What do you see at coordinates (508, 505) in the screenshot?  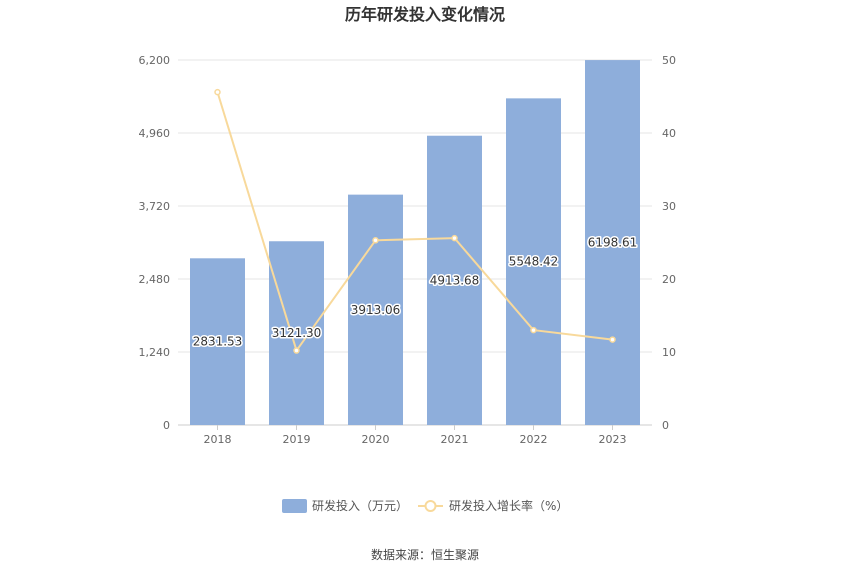 I see `legend-line-label: 研发投入增长率（%）` at bounding box center [508, 505].